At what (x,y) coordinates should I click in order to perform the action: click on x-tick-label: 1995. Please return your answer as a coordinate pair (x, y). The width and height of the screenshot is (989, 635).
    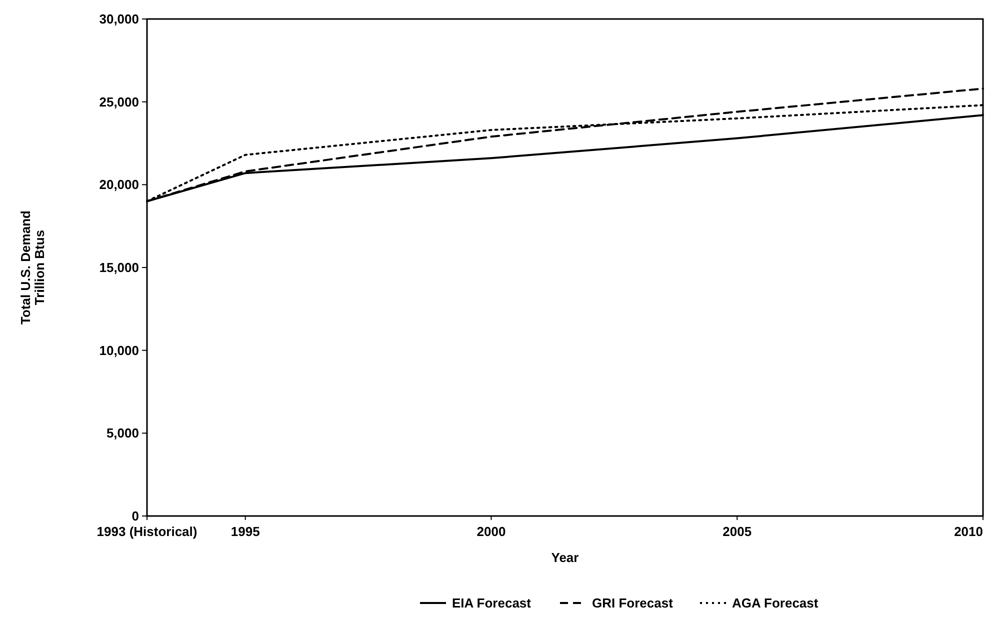
    Looking at the image, I should click on (245, 531).